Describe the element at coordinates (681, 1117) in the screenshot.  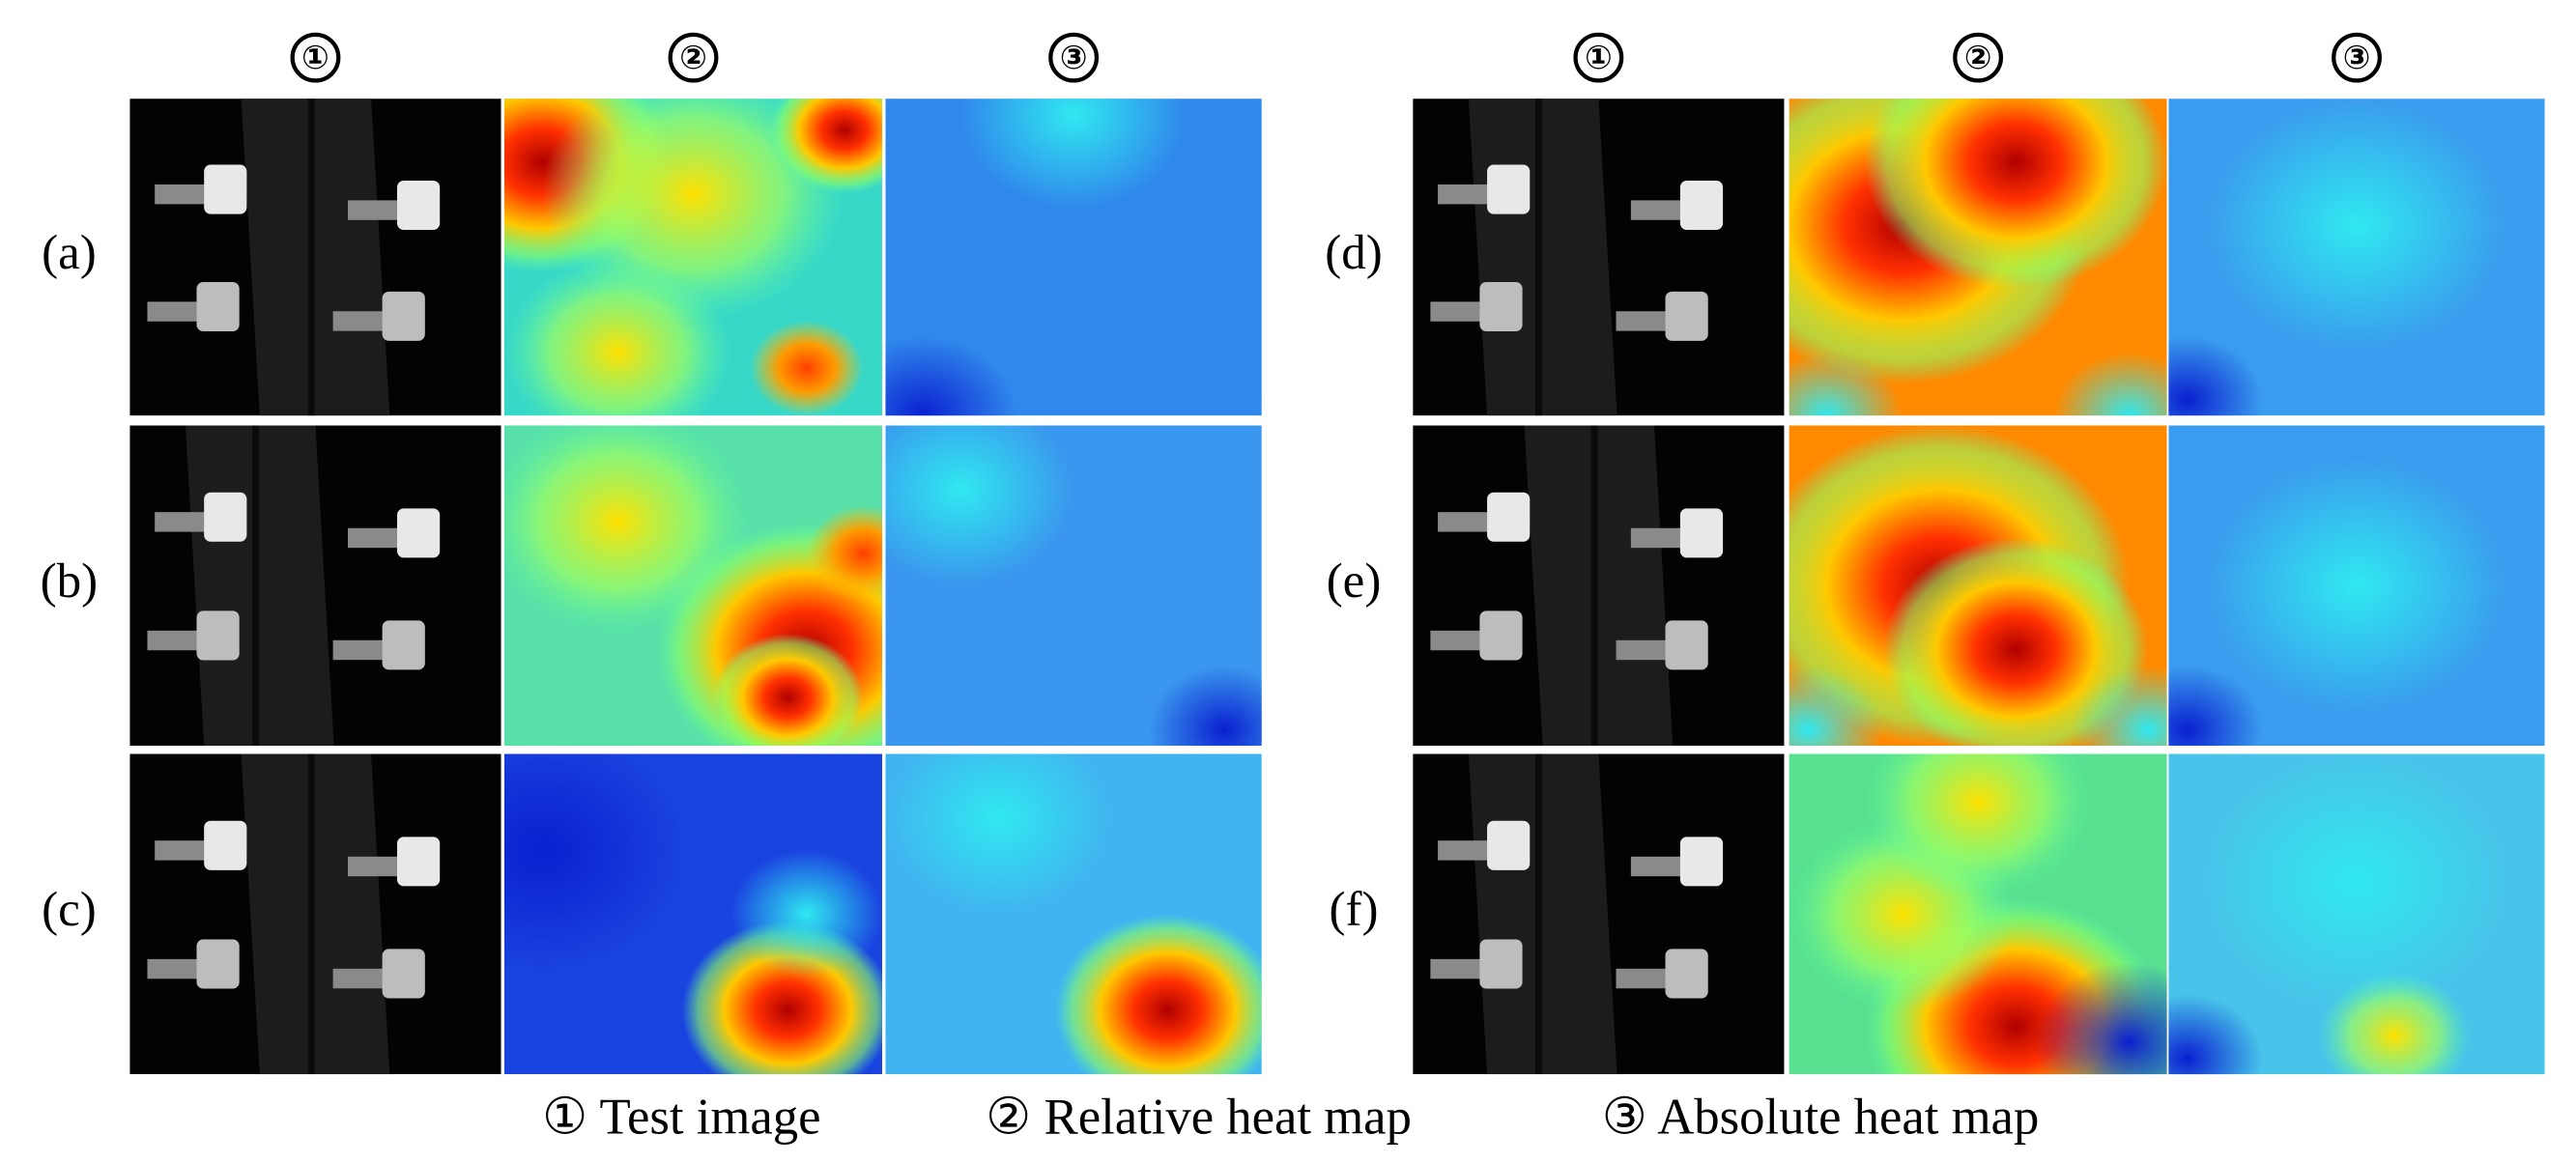
I see `legend-entry: ① Test image` at that location.